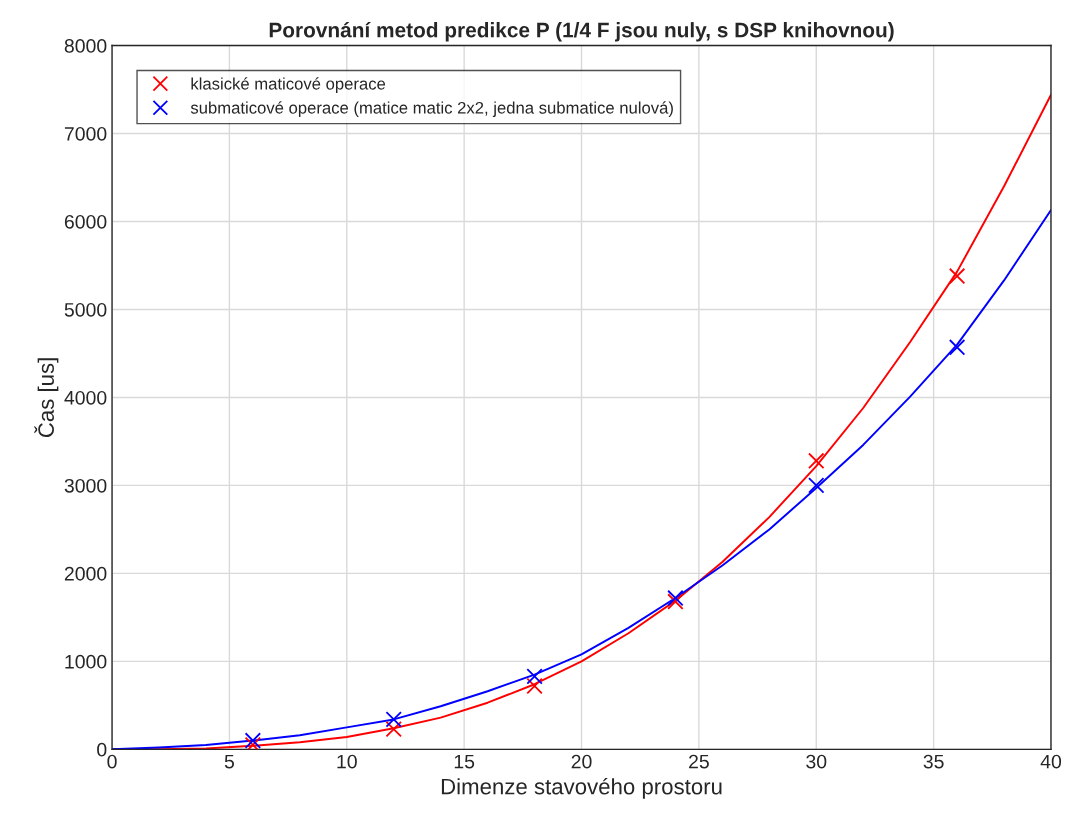 Image resolution: width=1067 pixels, height=828 pixels. I want to click on y-tick-label: 4000, so click(85, 397).